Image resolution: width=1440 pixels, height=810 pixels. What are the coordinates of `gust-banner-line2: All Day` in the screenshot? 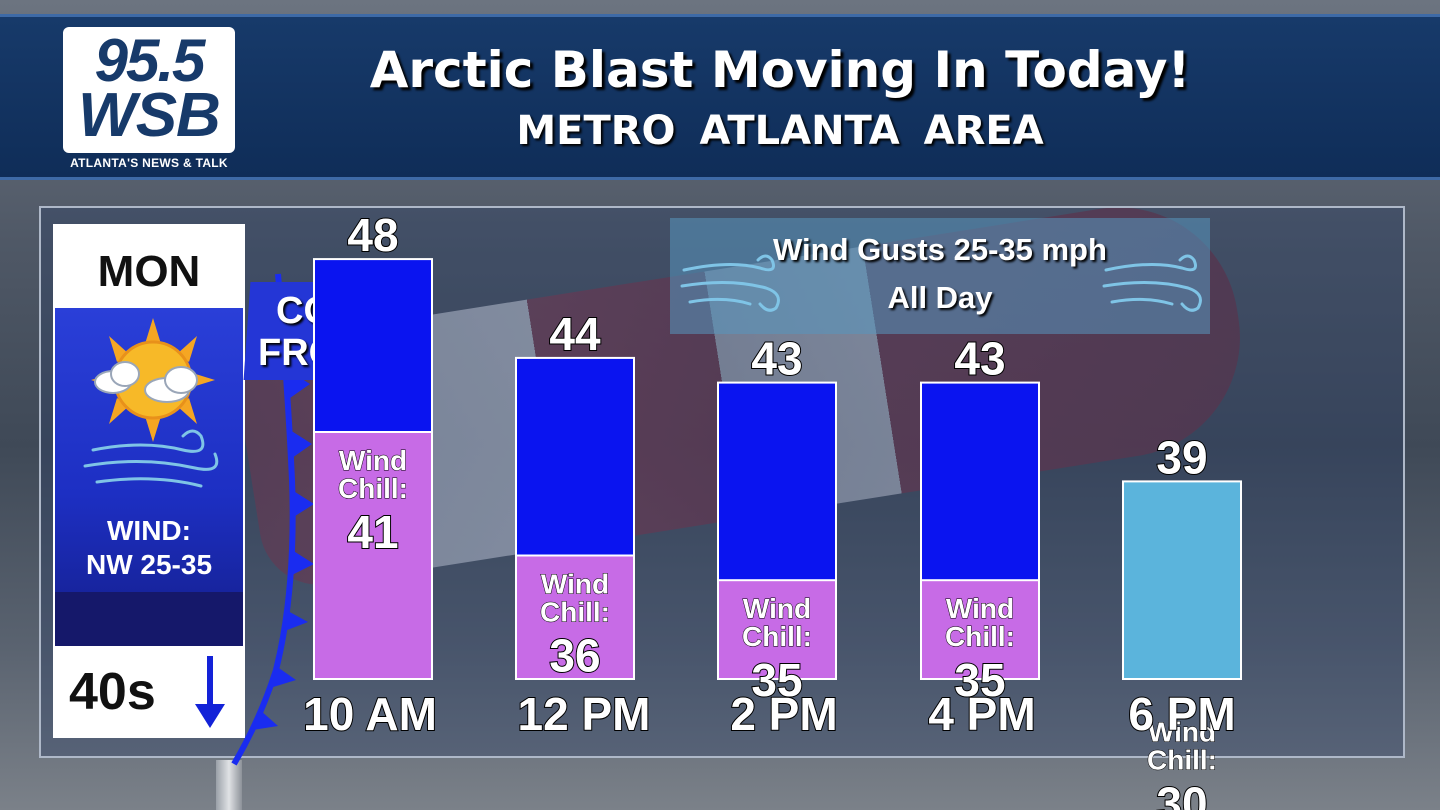 It's located at (940, 297).